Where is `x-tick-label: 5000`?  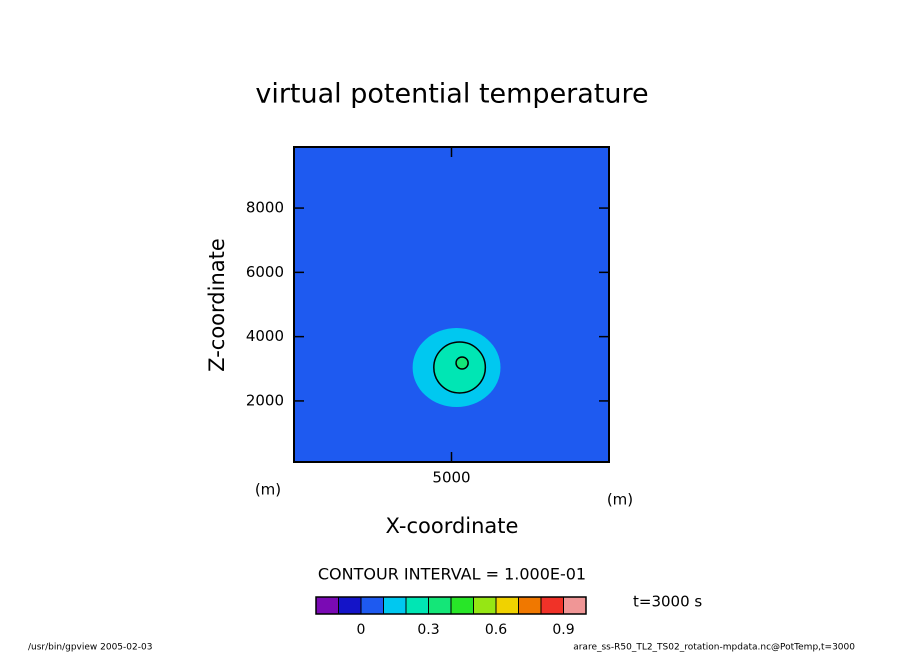
x-tick-label: 5000 is located at coordinates (451, 478).